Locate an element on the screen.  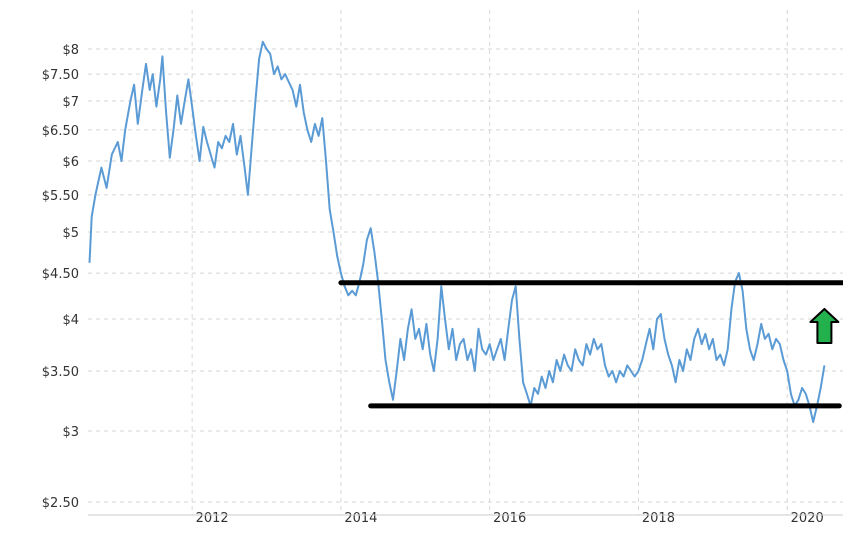
x-tick-label: 2014 is located at coordinates (360, 518).